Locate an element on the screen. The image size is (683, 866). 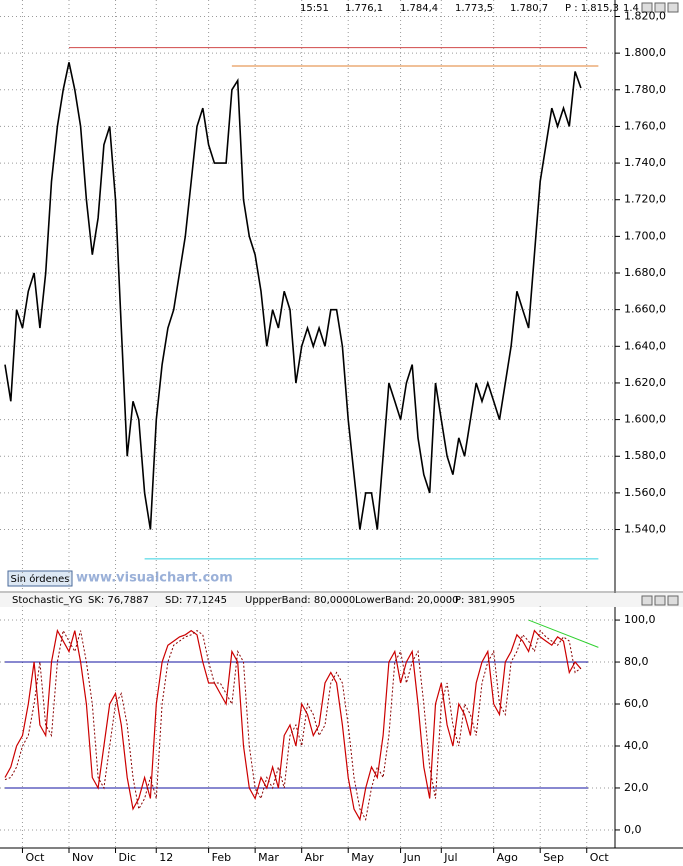
x-tick-label: Feb is located at coordinates (221, 857).